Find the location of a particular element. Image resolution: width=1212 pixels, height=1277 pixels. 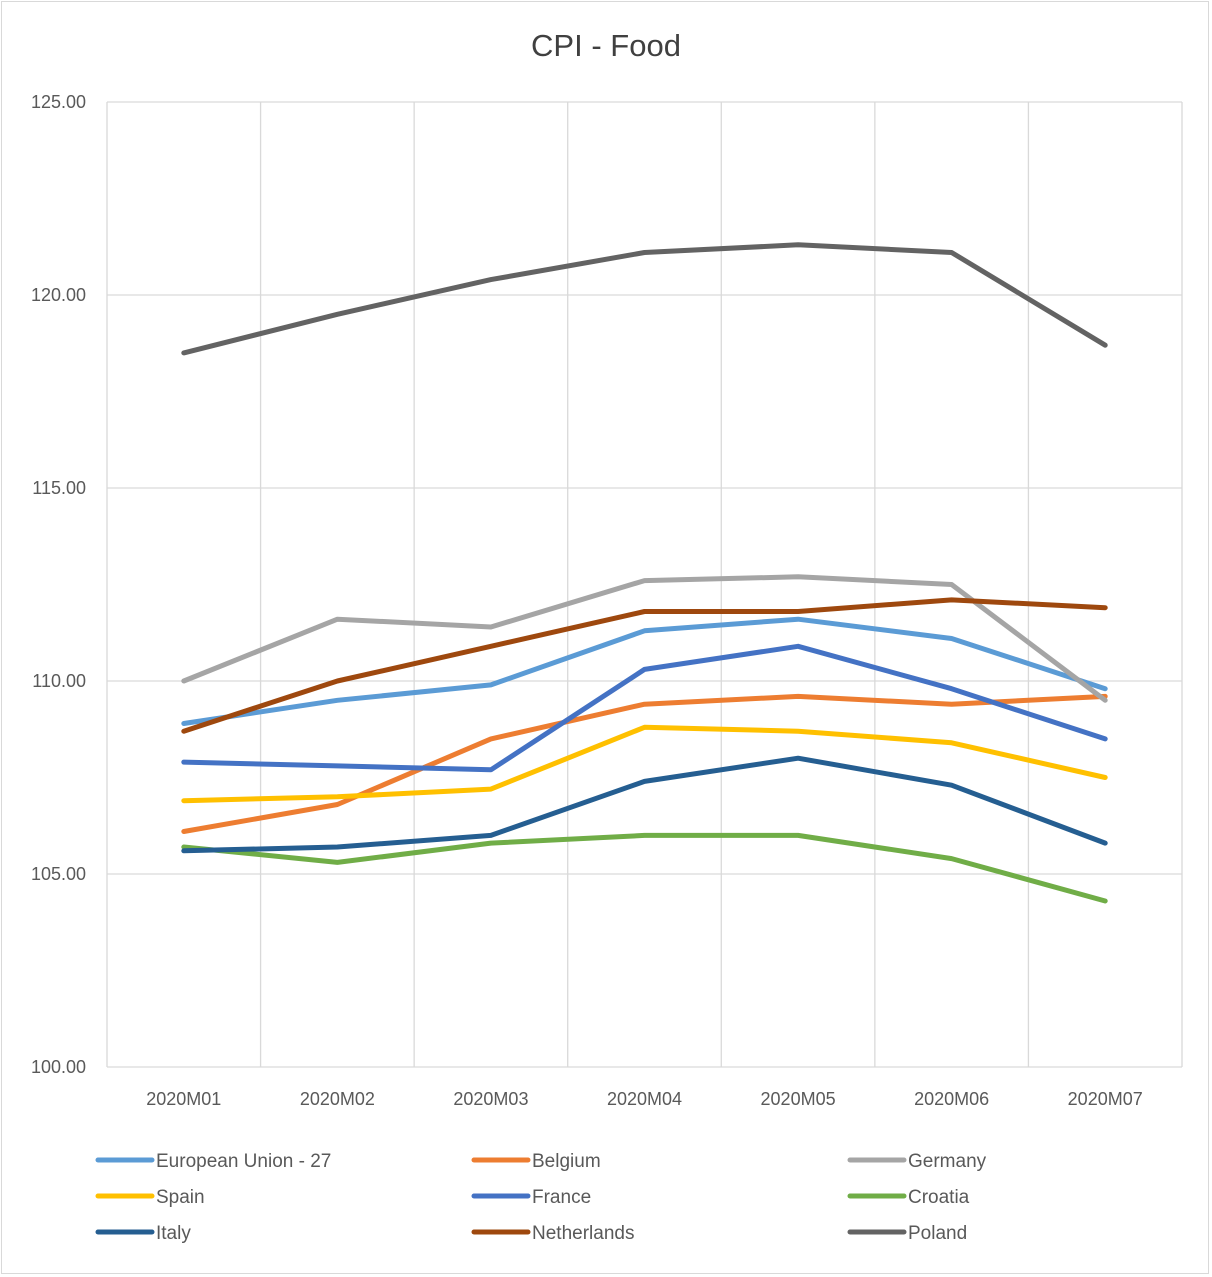

legend-item: Spain is located at coordinates (150, 1197).